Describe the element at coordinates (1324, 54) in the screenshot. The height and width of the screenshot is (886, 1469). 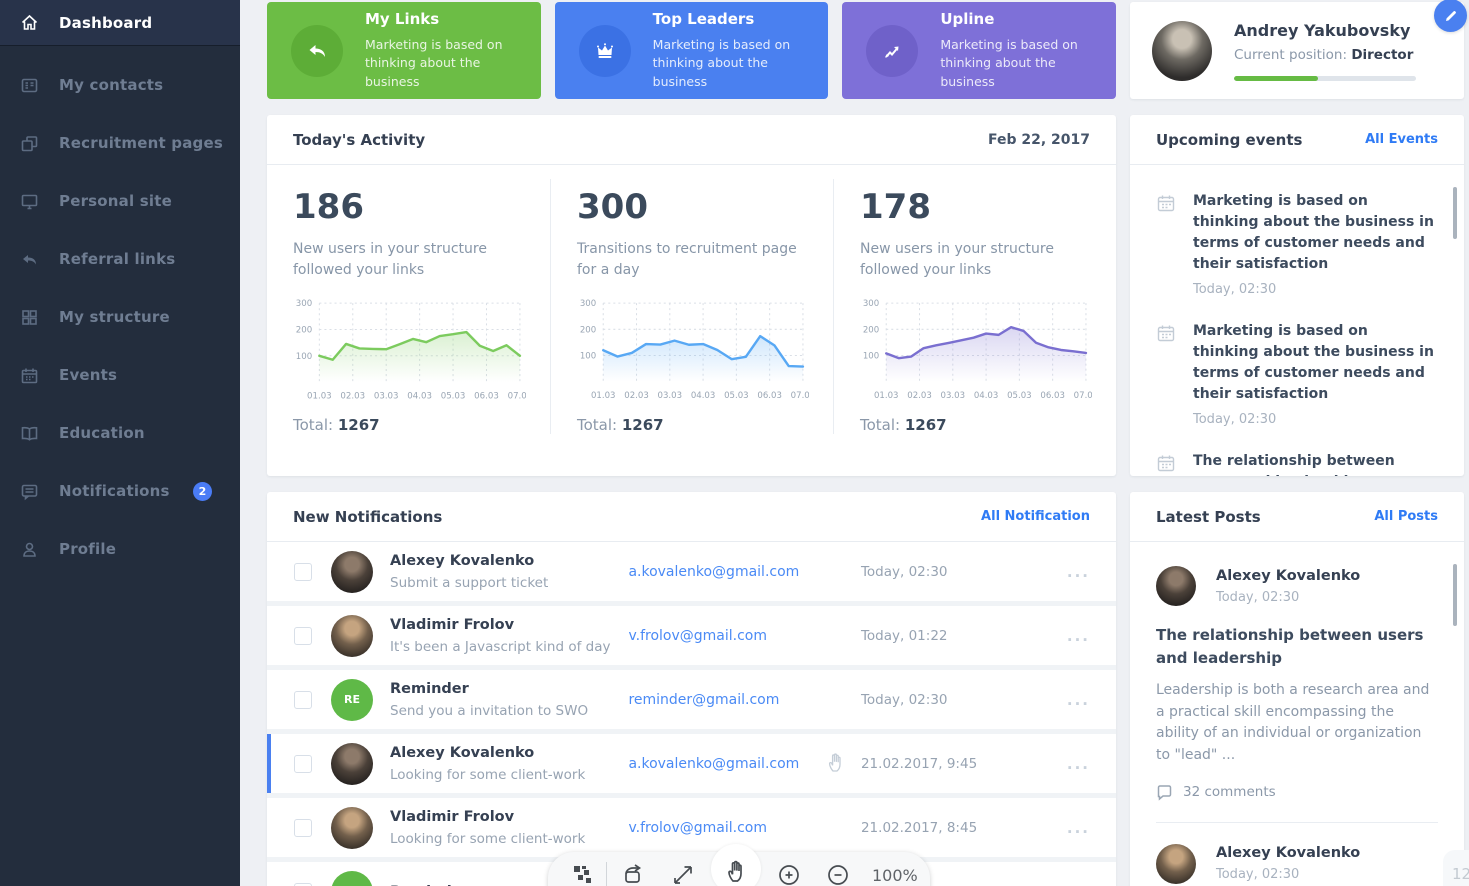
I see `profile-position: Current position: Director` at that location.